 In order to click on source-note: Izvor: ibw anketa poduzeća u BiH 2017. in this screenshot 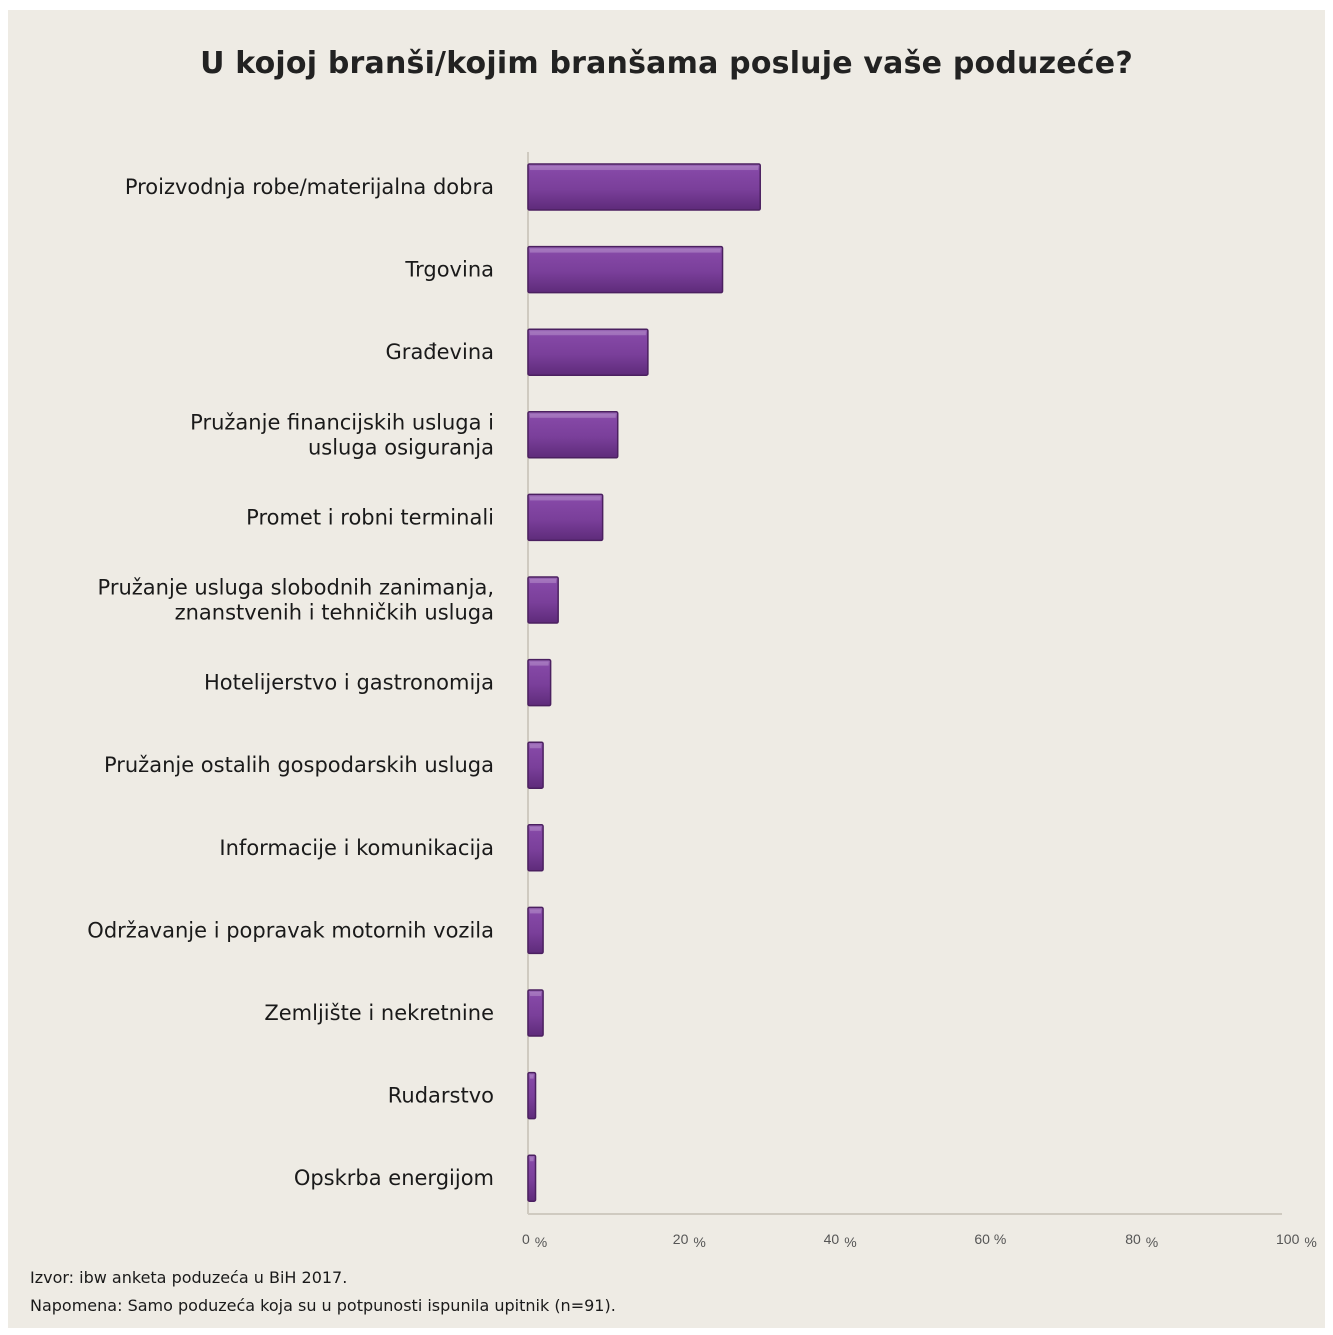, I will do `click(189, 1277)`.